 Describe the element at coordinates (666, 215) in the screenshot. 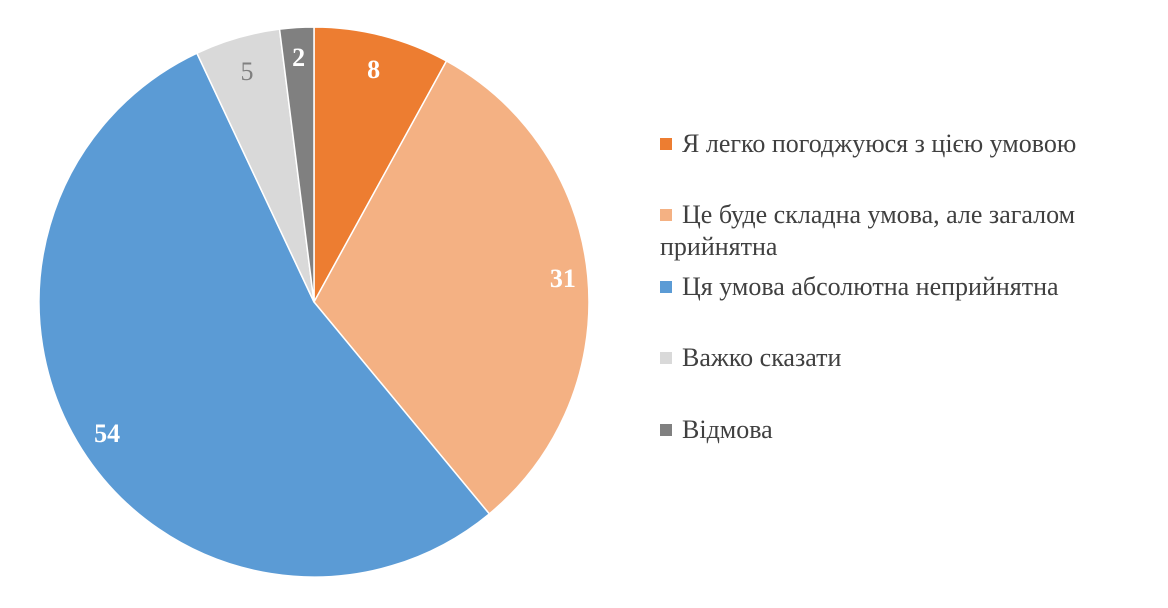

I see `legend-swatch-difficult` at that location.